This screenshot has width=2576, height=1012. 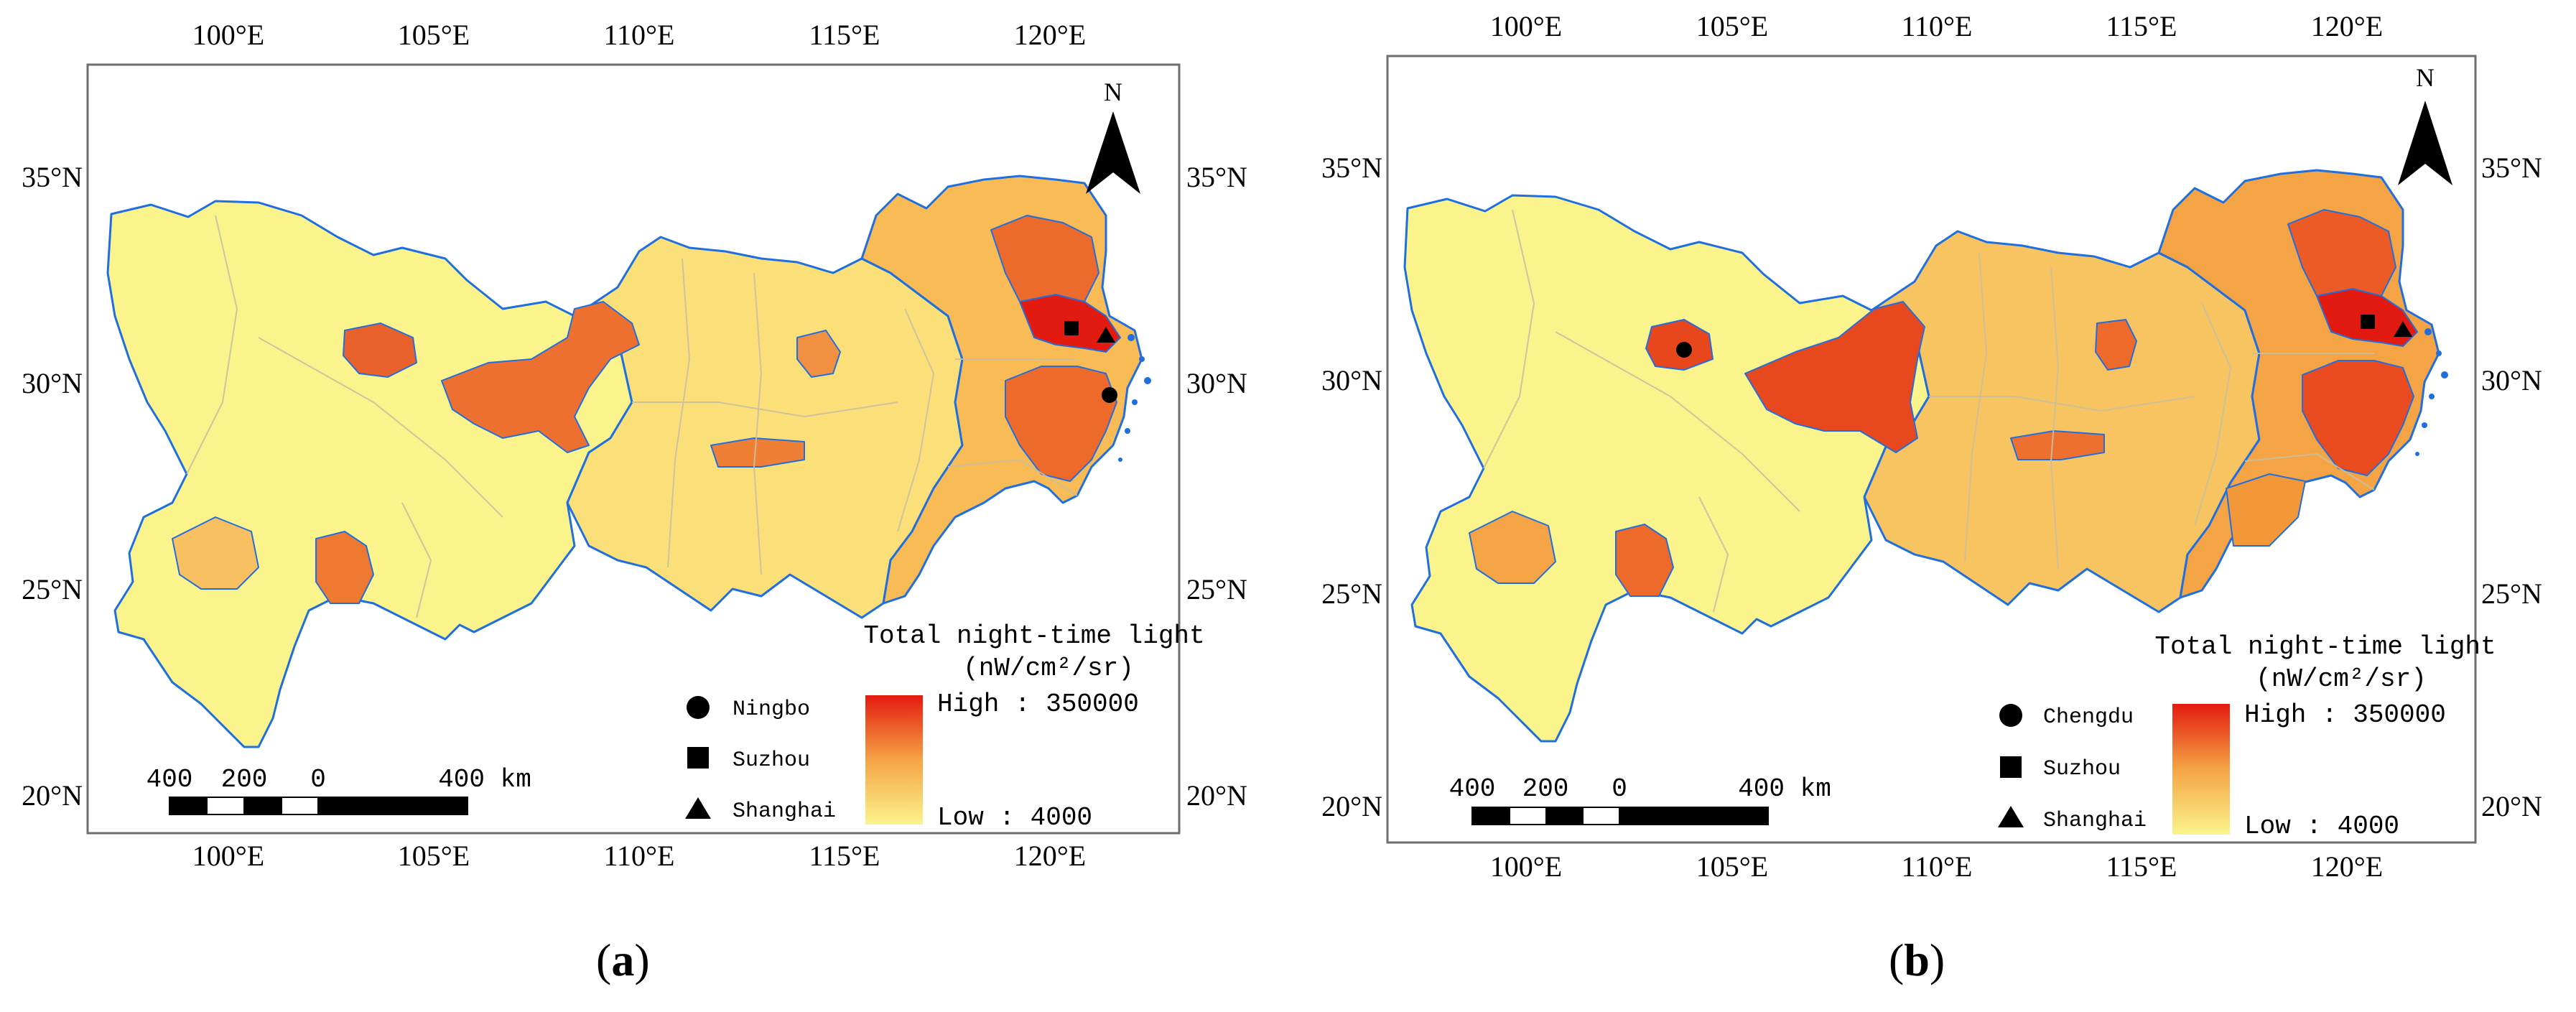 What do you see at coordinates (772, 709) in the screenshot?
I see `legend-circle-label: Ningbo` at bounding box center [772, 709].